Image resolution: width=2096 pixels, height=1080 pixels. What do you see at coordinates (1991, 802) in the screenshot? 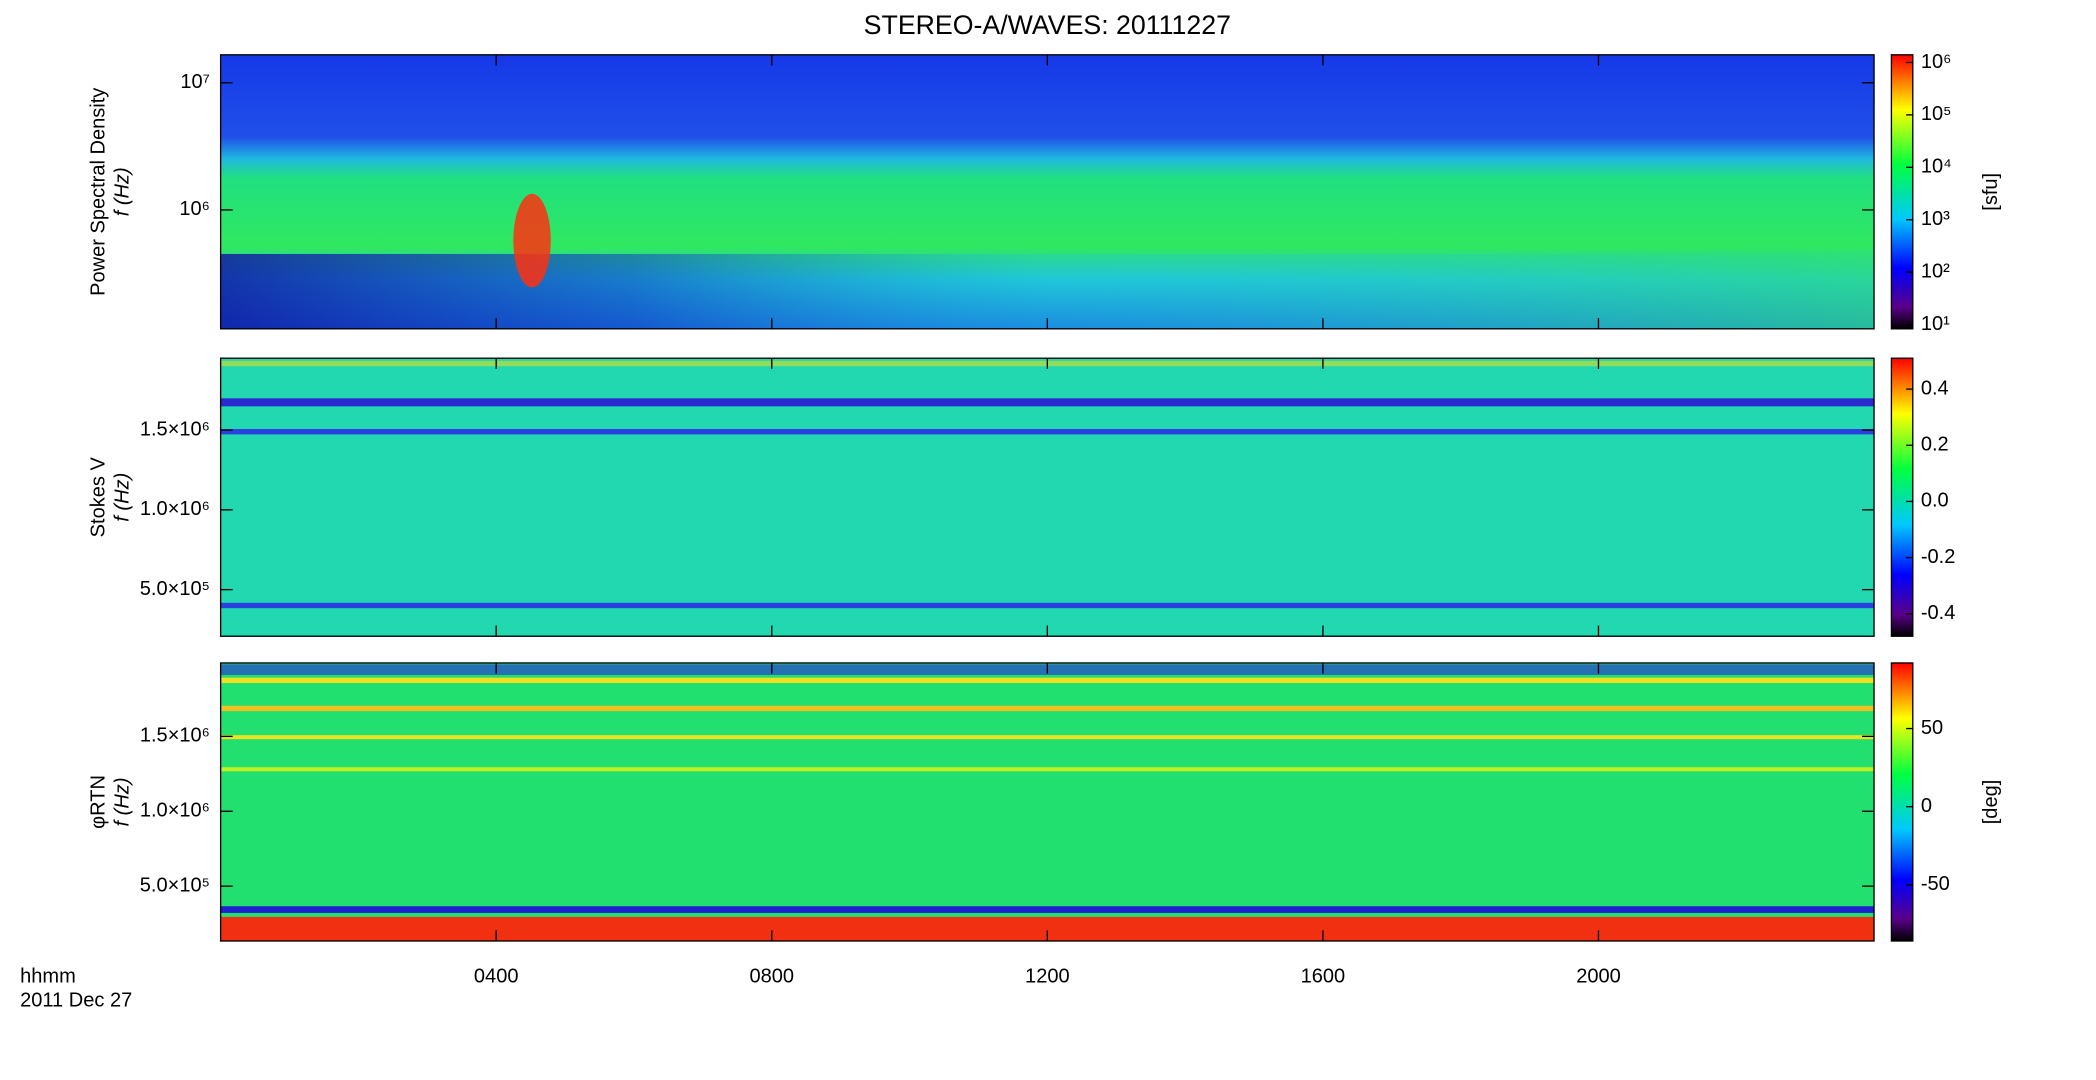
I see `colorbar-label: [deg]` at bounding box center [1991, 802].